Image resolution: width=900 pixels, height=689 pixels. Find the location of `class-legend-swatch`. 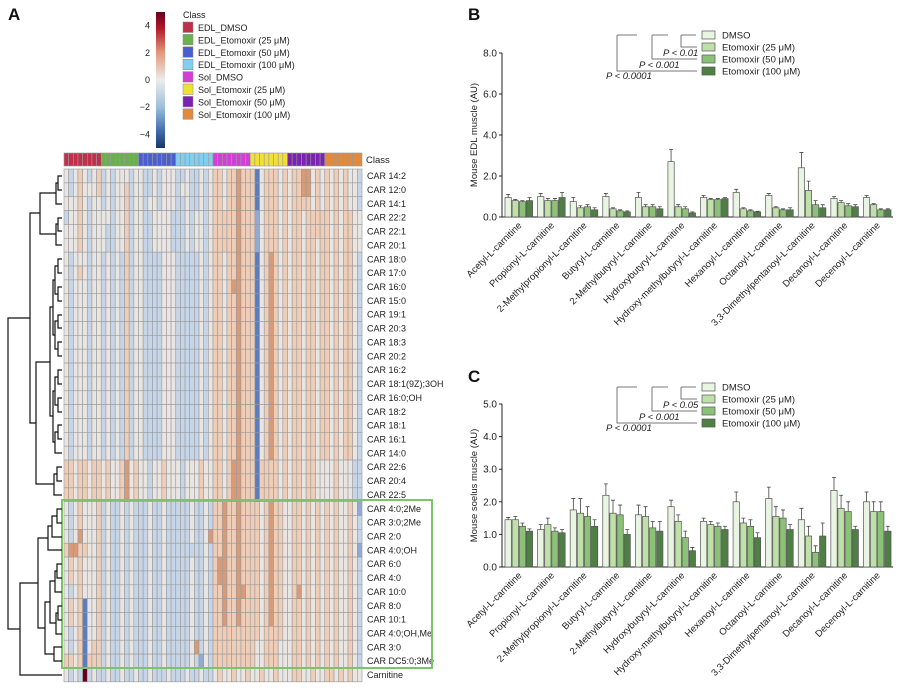

class-legend-swatch is located at coordinates (188, 77).